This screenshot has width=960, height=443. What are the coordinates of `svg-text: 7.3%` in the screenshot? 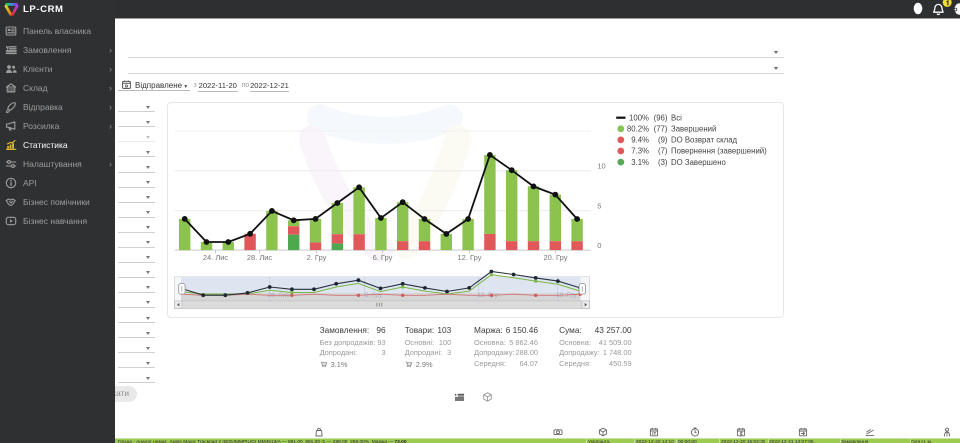 It's located at (640, 150).